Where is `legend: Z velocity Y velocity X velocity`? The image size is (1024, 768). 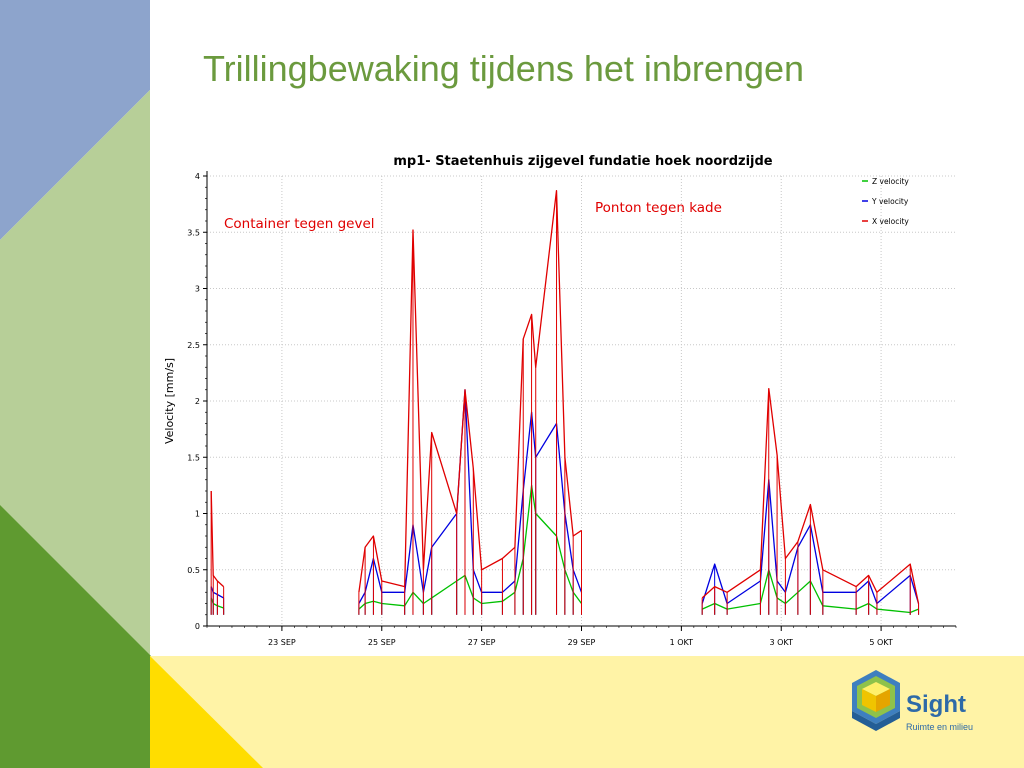
legend: Z velocity Y velocity X velocity is located at coordinates (885, 201).